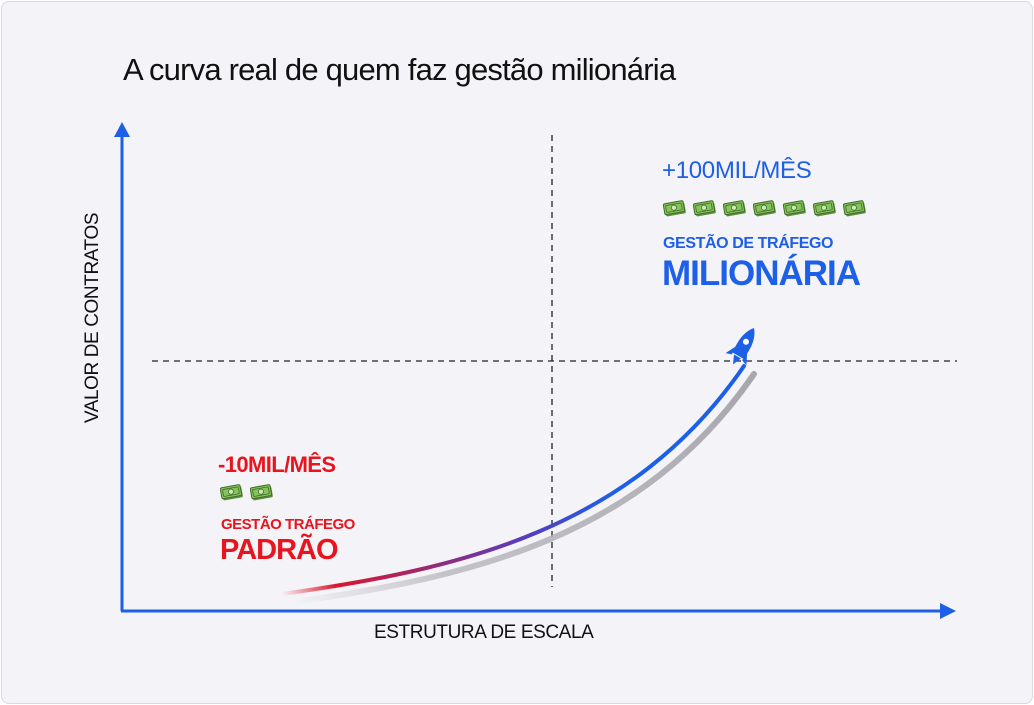  I want to click on low-money-row, so click(247, 492).